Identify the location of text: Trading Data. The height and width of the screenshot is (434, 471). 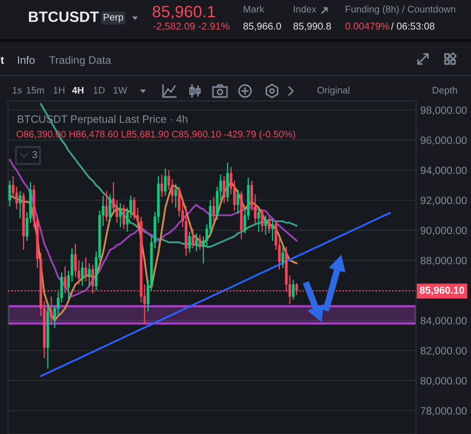
(80, 61).